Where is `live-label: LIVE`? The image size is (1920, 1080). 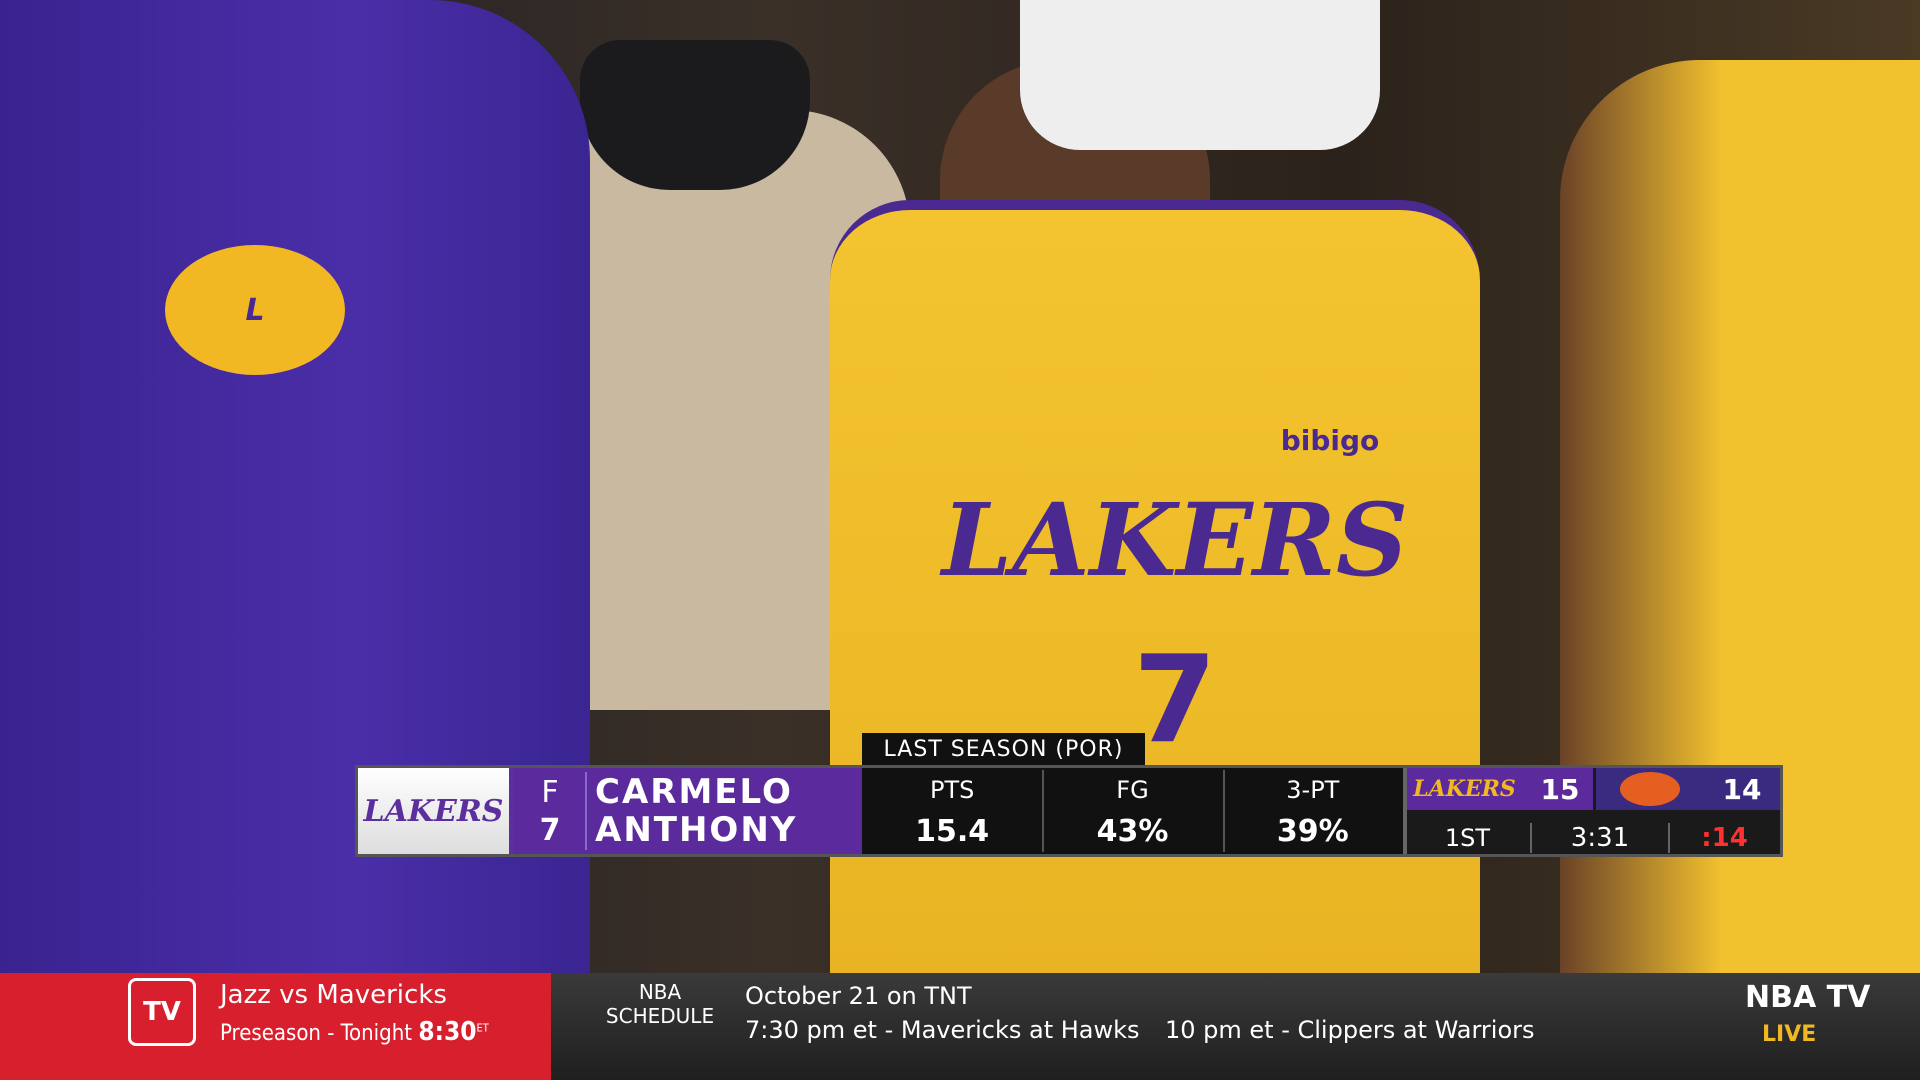
live-label: LIVE is located at coordinates (1789, 1034).